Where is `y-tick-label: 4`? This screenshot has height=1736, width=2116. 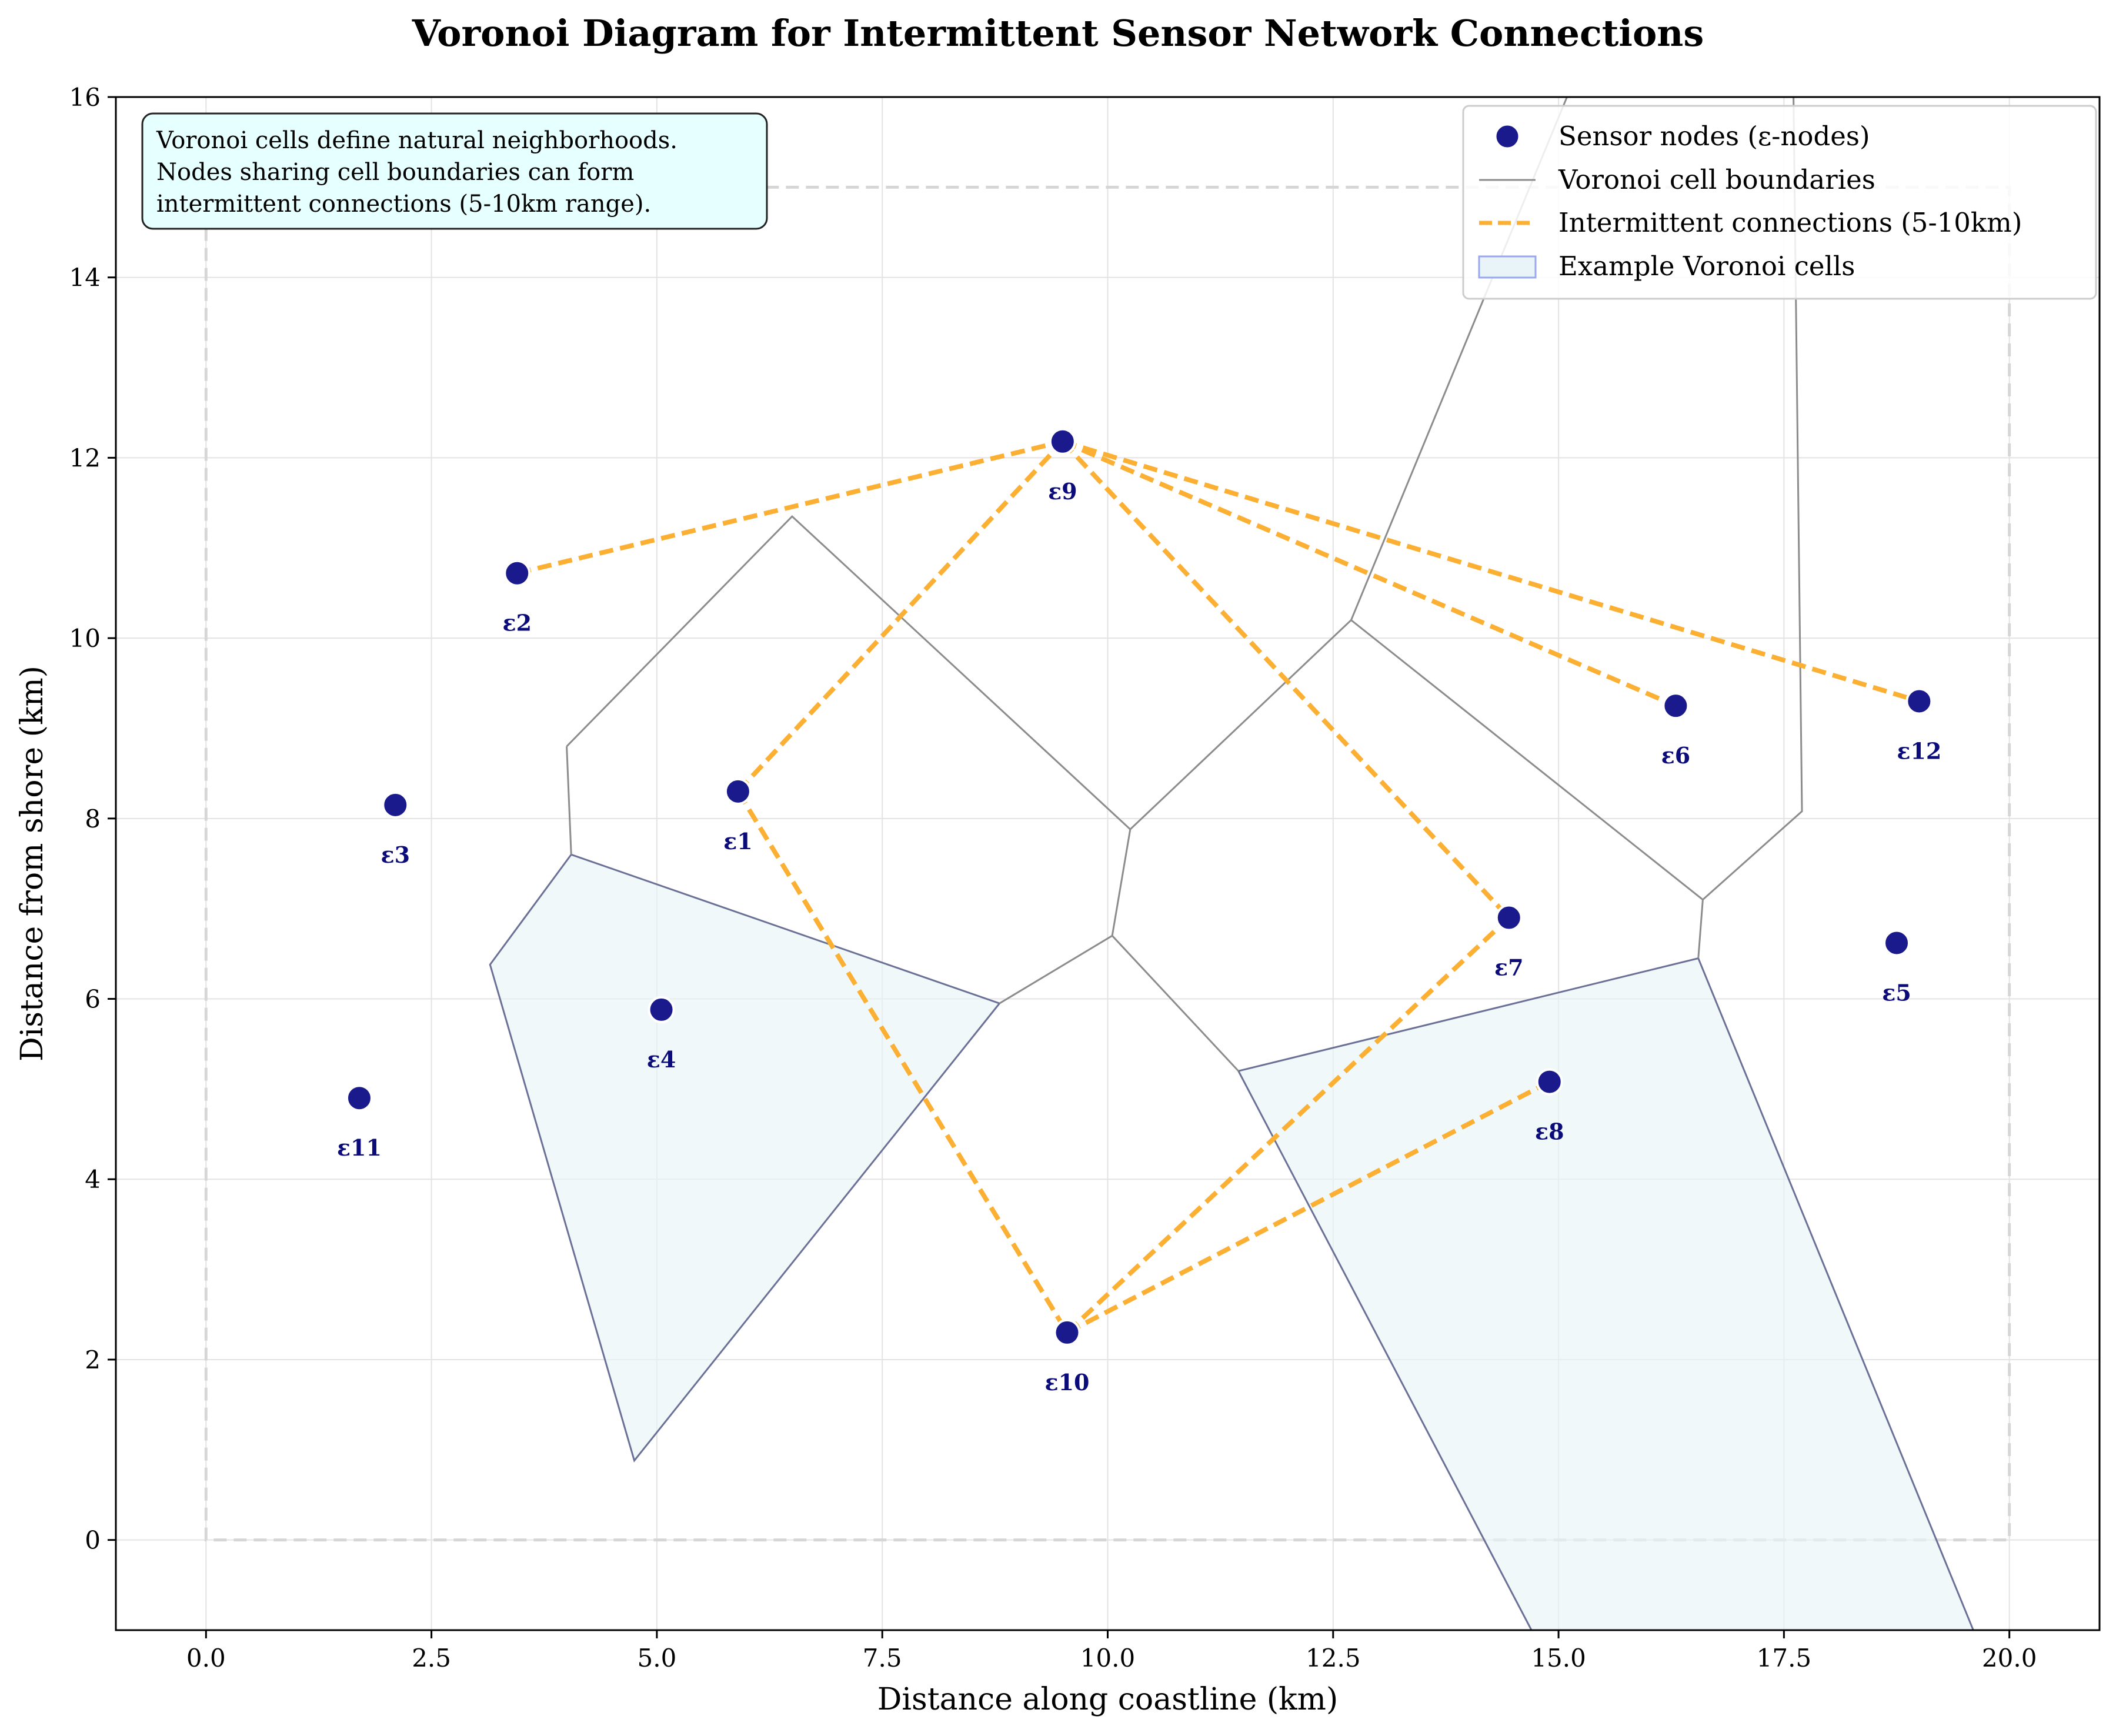 y-tick-label: 4 is located at coordinates (93, 1179).